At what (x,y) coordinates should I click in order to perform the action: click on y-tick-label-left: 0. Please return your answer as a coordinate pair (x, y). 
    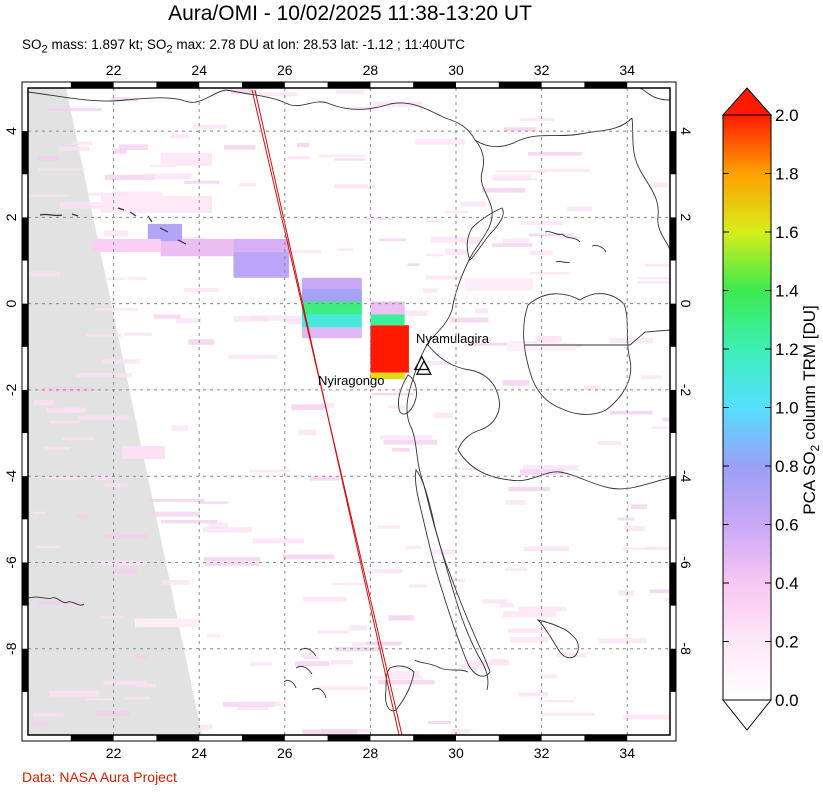
    Looking at the image, I should click on (11, 304).